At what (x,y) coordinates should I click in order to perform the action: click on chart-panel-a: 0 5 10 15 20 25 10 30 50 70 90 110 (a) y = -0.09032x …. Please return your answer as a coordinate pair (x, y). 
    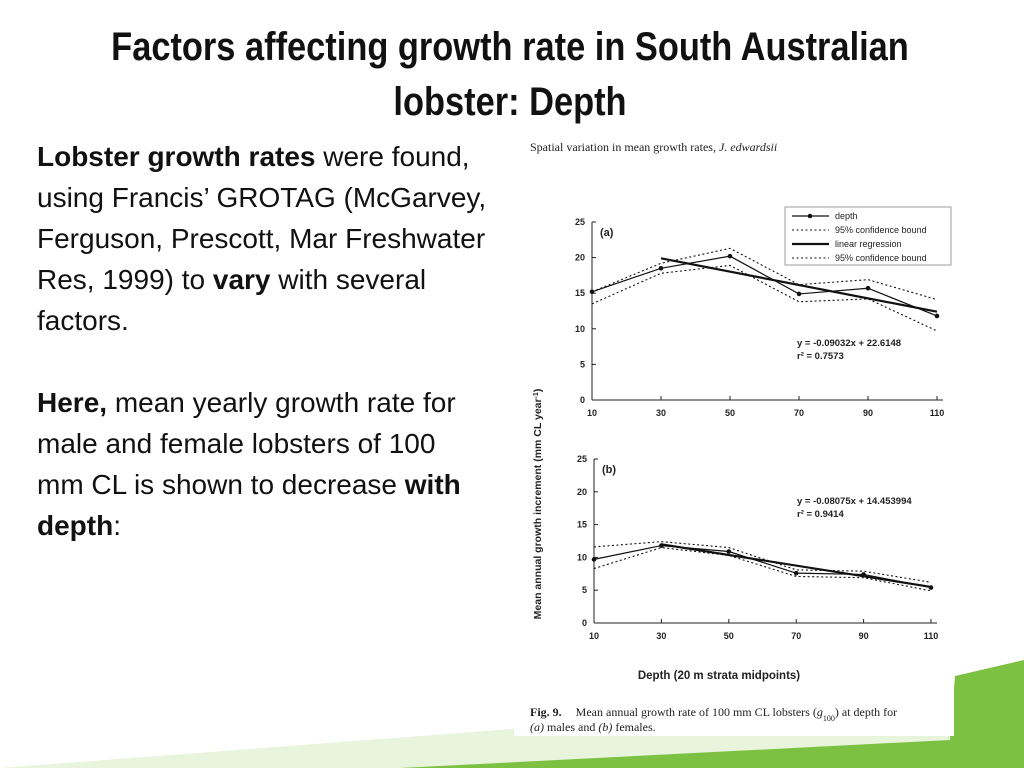
    Looking at the image, I should click on (763, 312).